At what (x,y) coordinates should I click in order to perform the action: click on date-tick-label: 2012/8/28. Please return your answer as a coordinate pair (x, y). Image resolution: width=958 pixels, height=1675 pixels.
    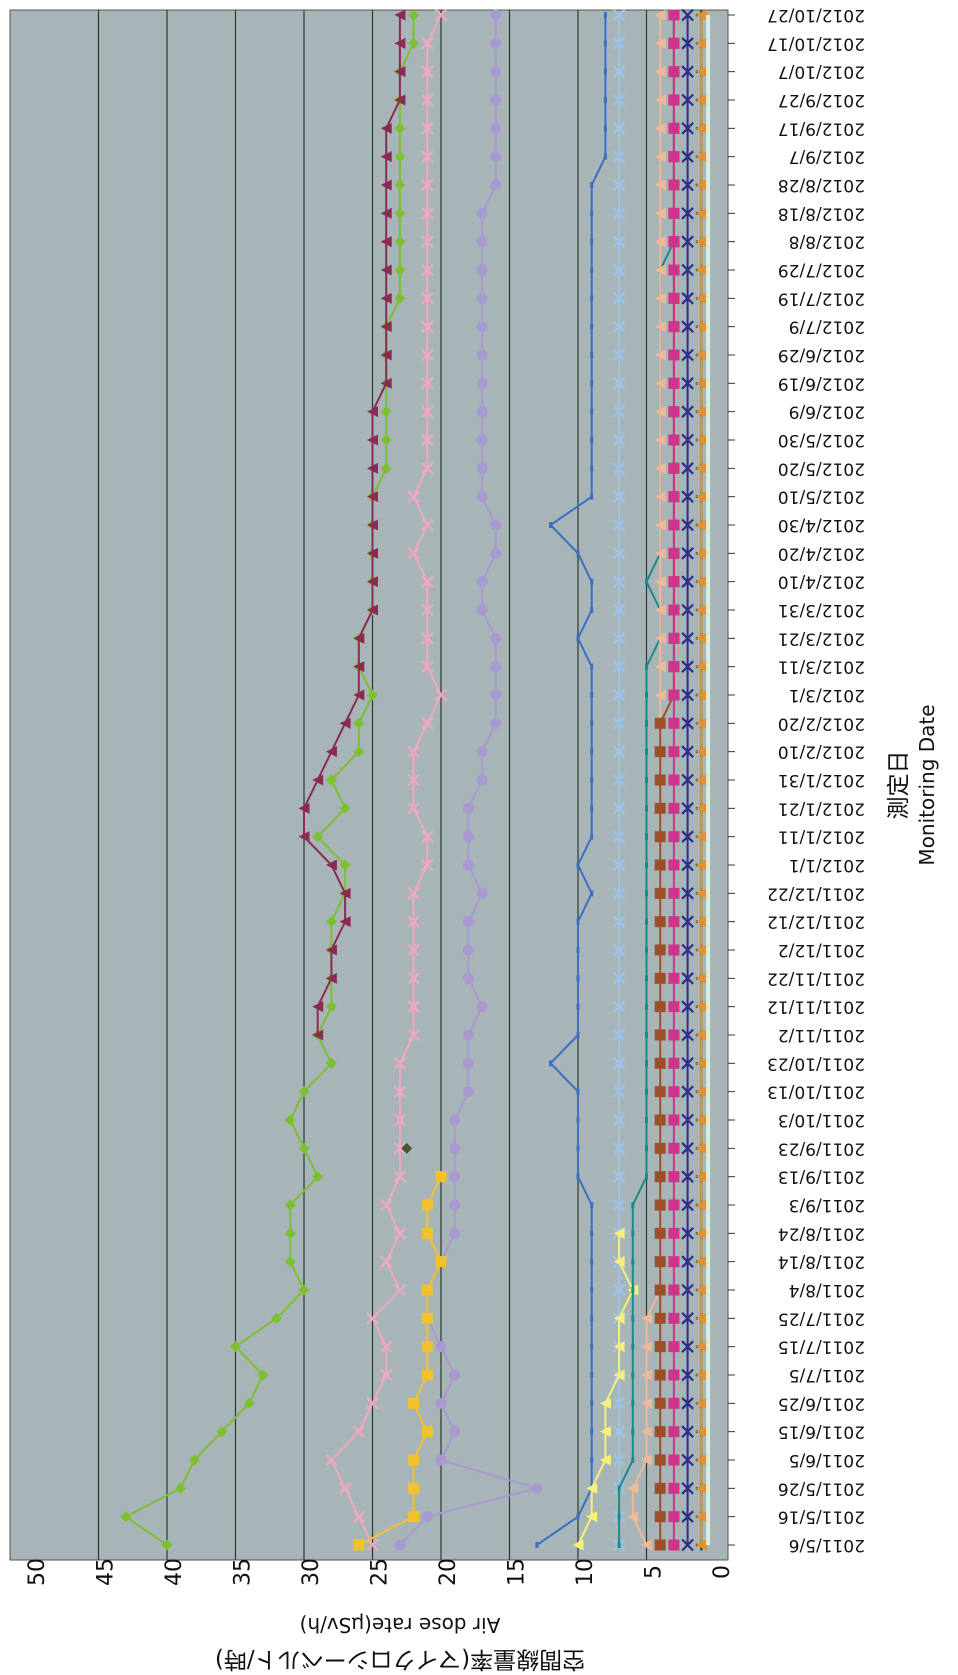
    Looking at the image, I should click on (821, 185).